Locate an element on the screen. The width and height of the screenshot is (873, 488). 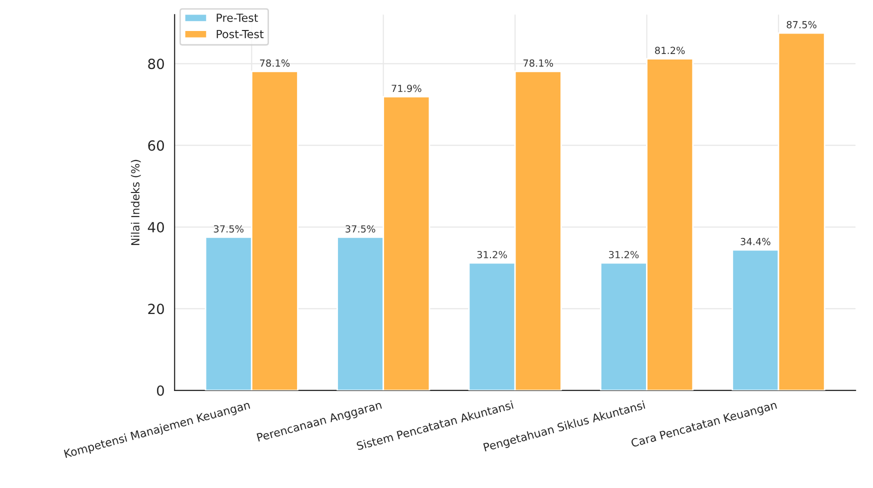
y-tick-label: 40 is located at coordinates (156, 227).